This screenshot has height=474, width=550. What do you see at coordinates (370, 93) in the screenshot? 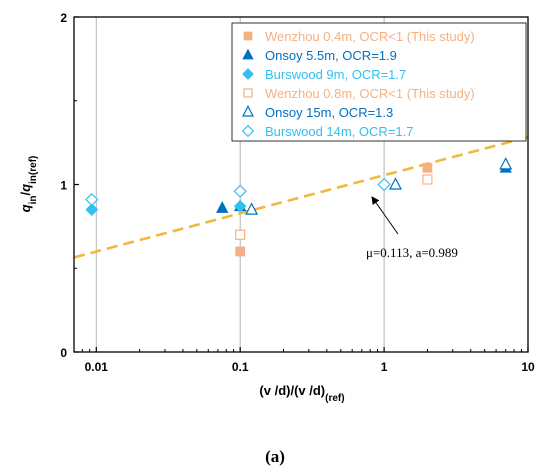
I see `legend-label: Wenzhou 0.8m, OCR<1 (This study)` at bounding box center [370, 93].